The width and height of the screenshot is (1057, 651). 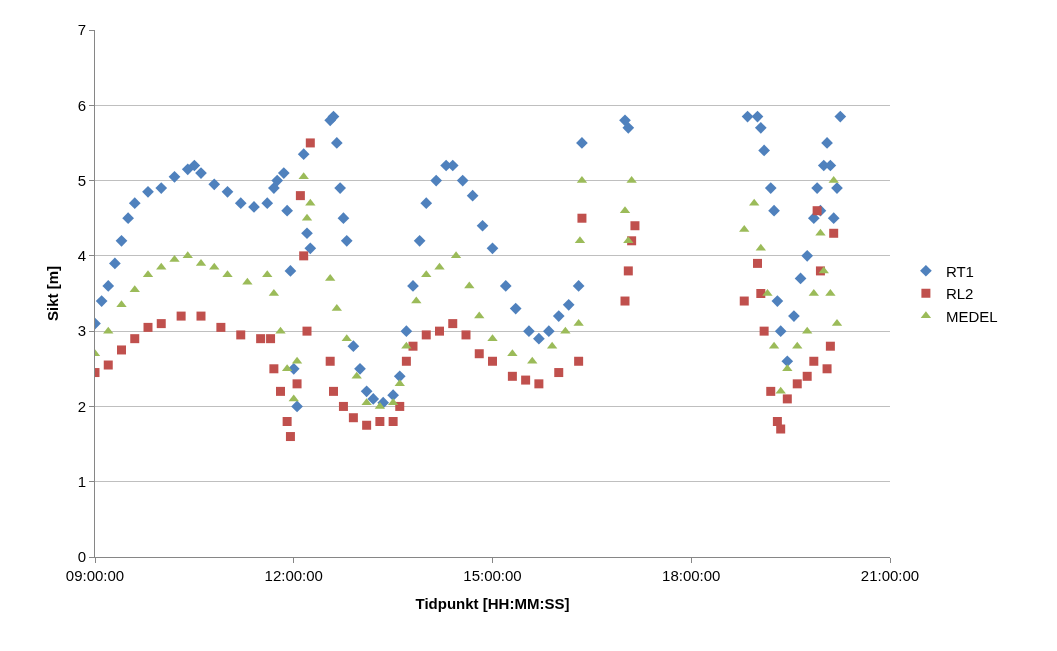 I want to click on x-axis-title: Tidpunkt [HH:MM:SS], so click(x=492, y=603).